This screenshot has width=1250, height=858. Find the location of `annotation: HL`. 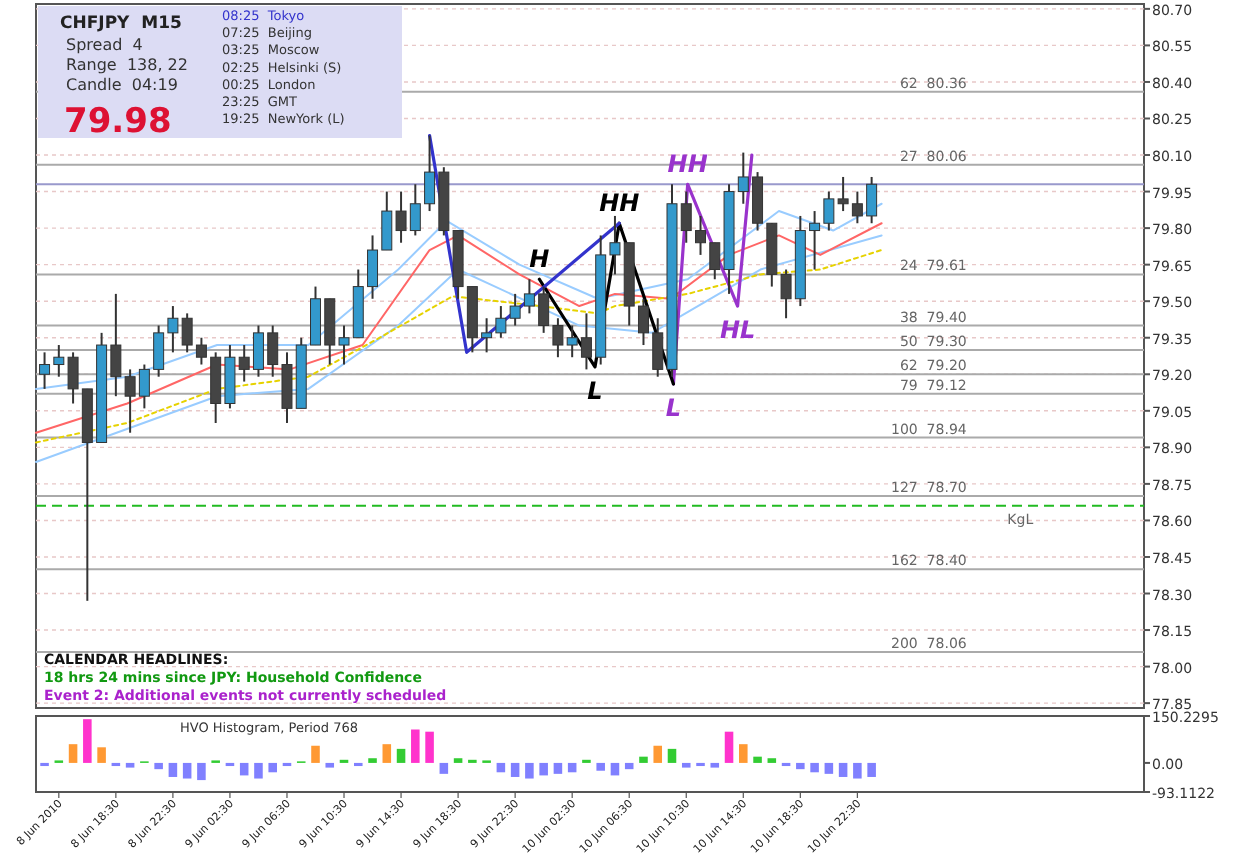

annotation: HL is located at coordinates (737, 330).